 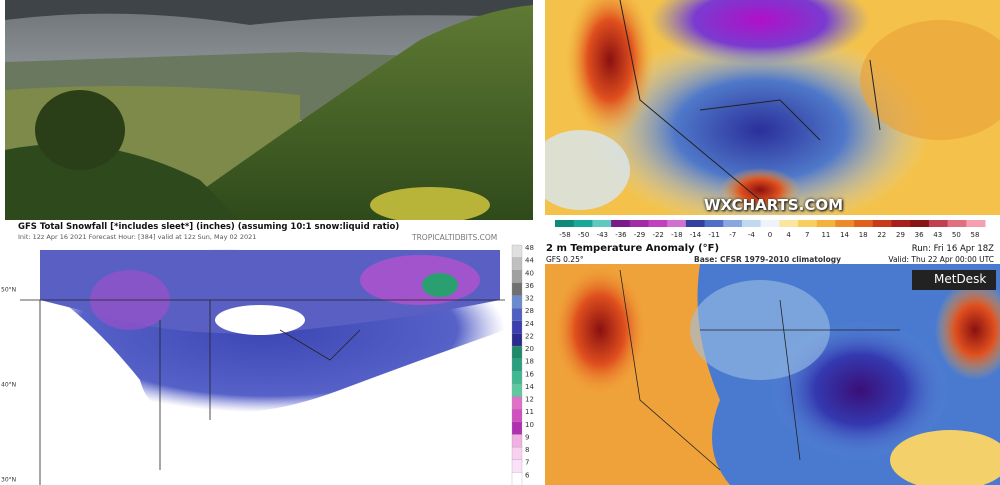 What do you see at coordinates (527, 450) in the screenshot?
I see `colorbar-label: 8` at bounding box center [527, 450].